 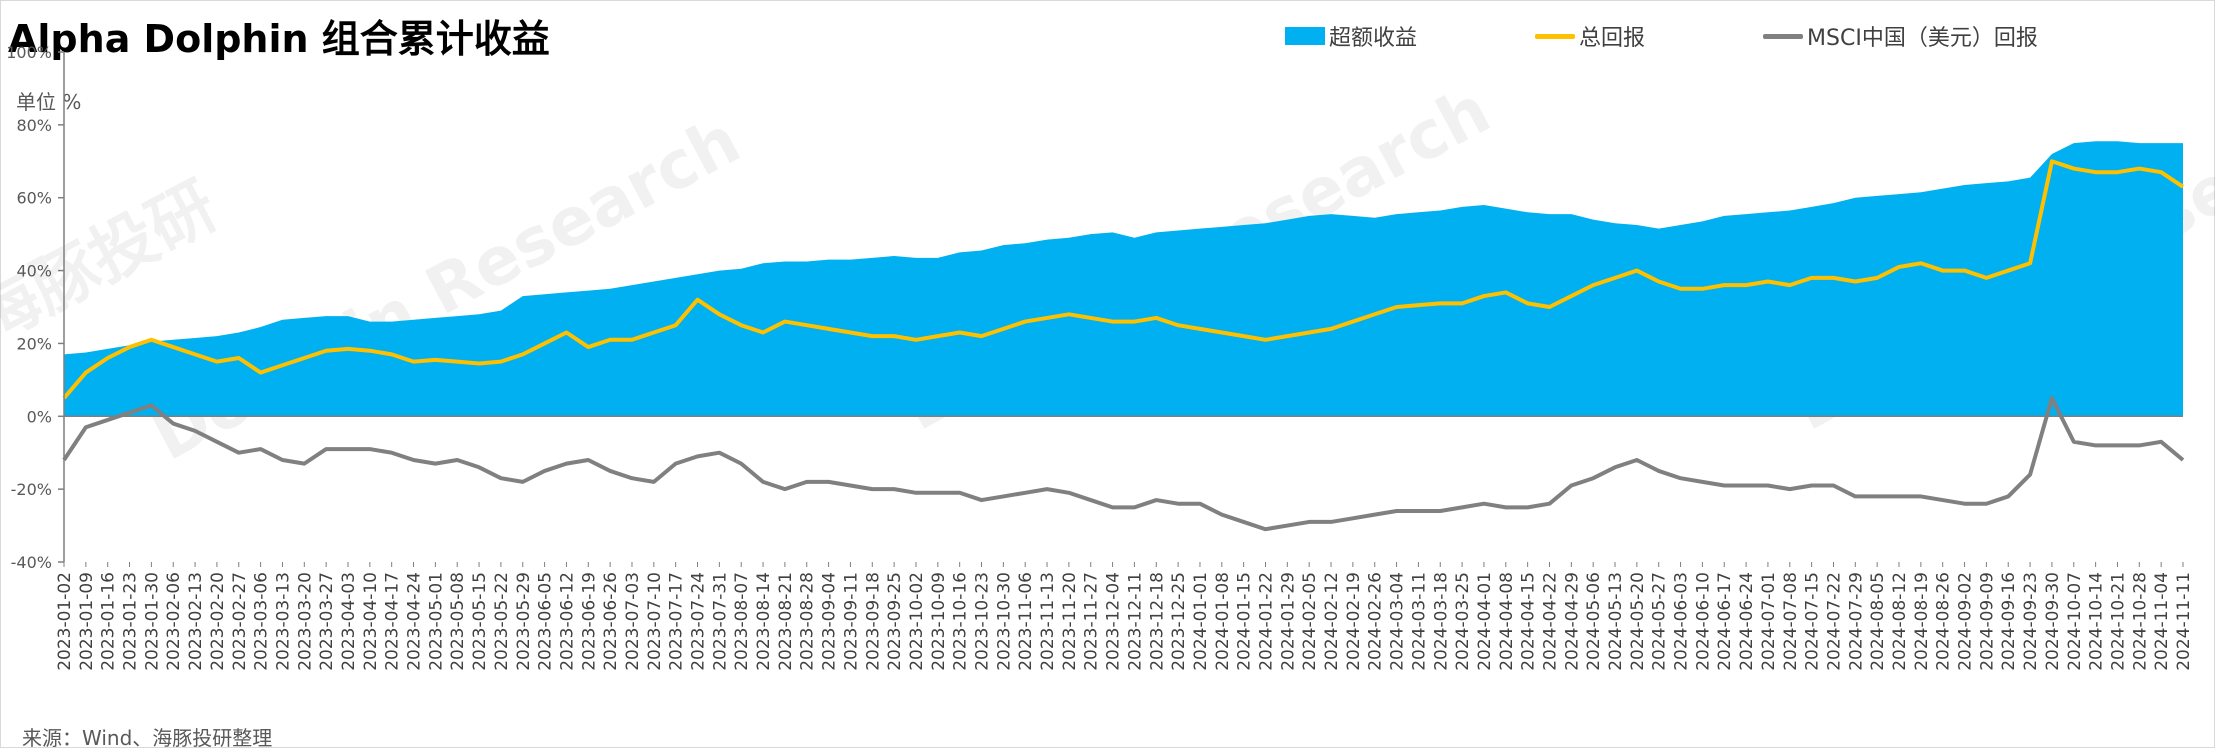 What do you see at coordinates (31, 489) in the screenshot?
I see `y-tick-label: -20%` at bounding box center [31, 489].